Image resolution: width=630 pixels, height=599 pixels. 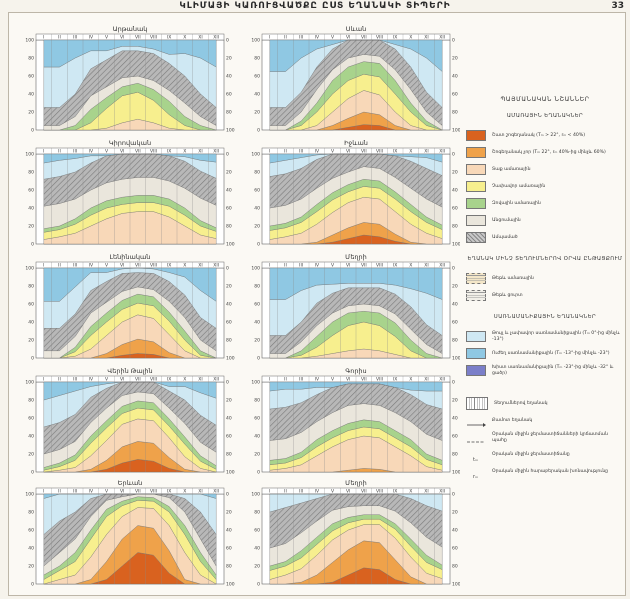 I want to click on legend-label: Օրական միջին ջերմաստիճանը, so click(x=531, y=454).